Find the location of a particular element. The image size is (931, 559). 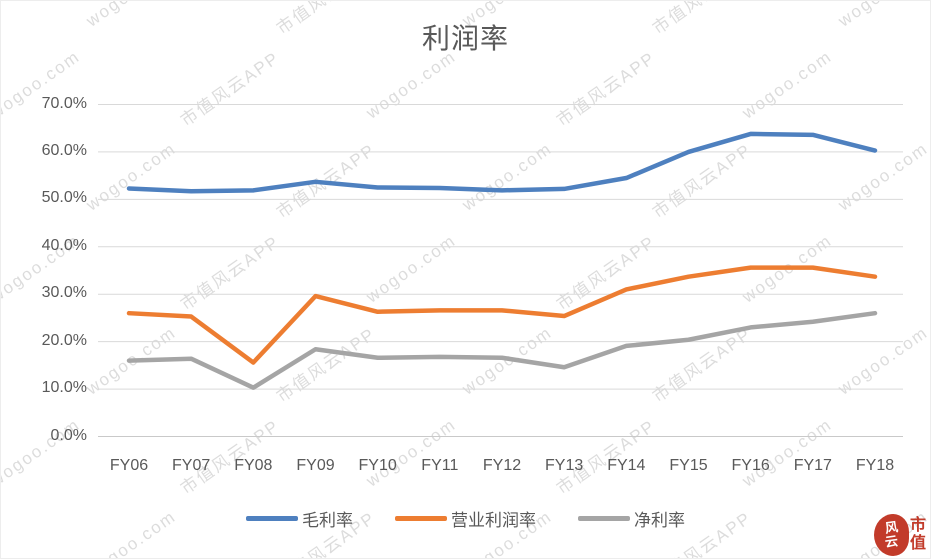

logo-side-char-top: 市 is located at coordinates (917, 525).